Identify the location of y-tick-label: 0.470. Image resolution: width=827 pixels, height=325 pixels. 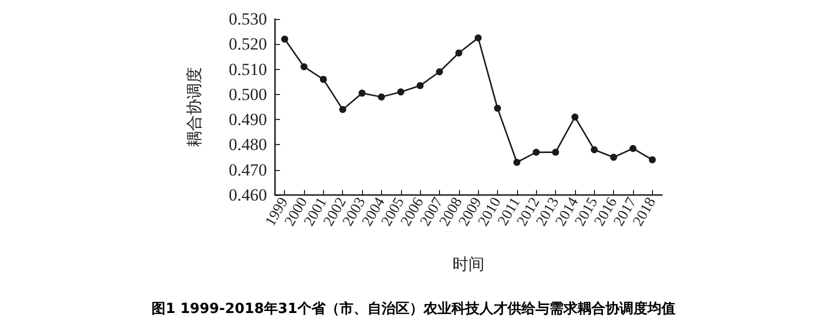
(247, 170).